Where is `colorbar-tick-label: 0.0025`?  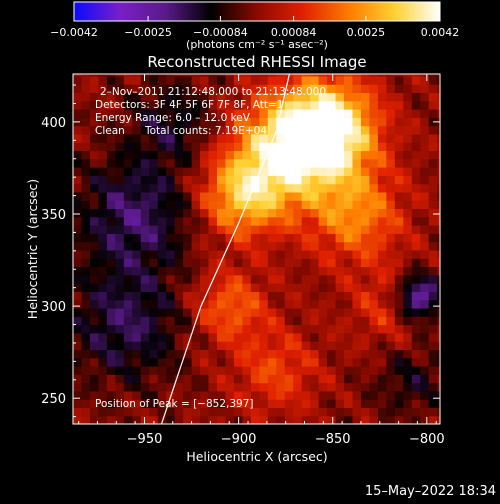
colorbar-tick-label: 0.0025 is located at coordinates (366, 32).